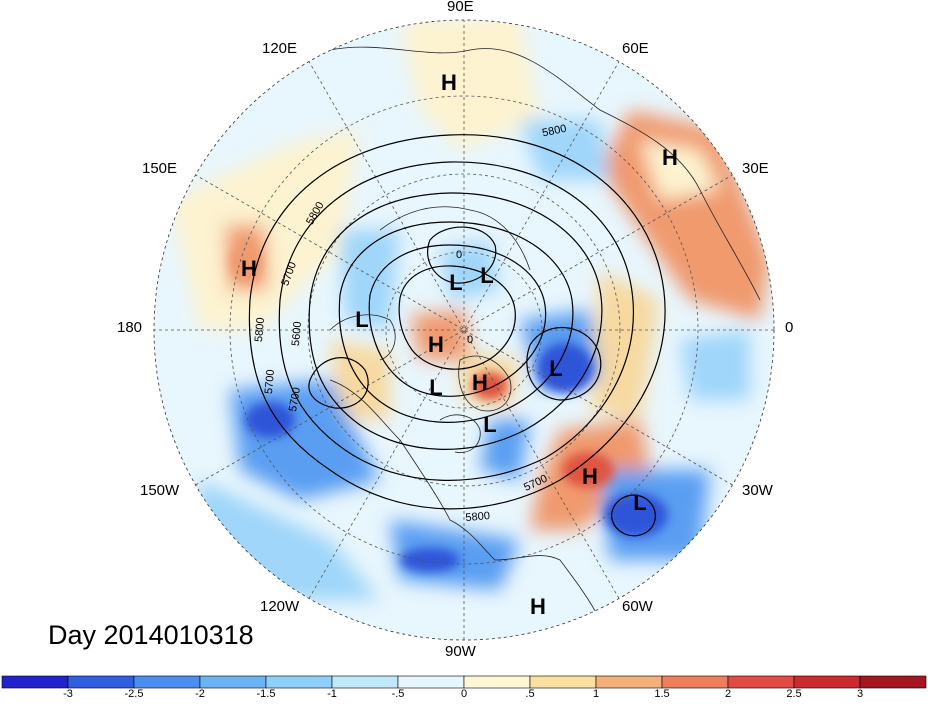 Image resolution: width=928 pixels, height=707 pixels. I want to click on longitude-label: 120E, so click(280, 48).